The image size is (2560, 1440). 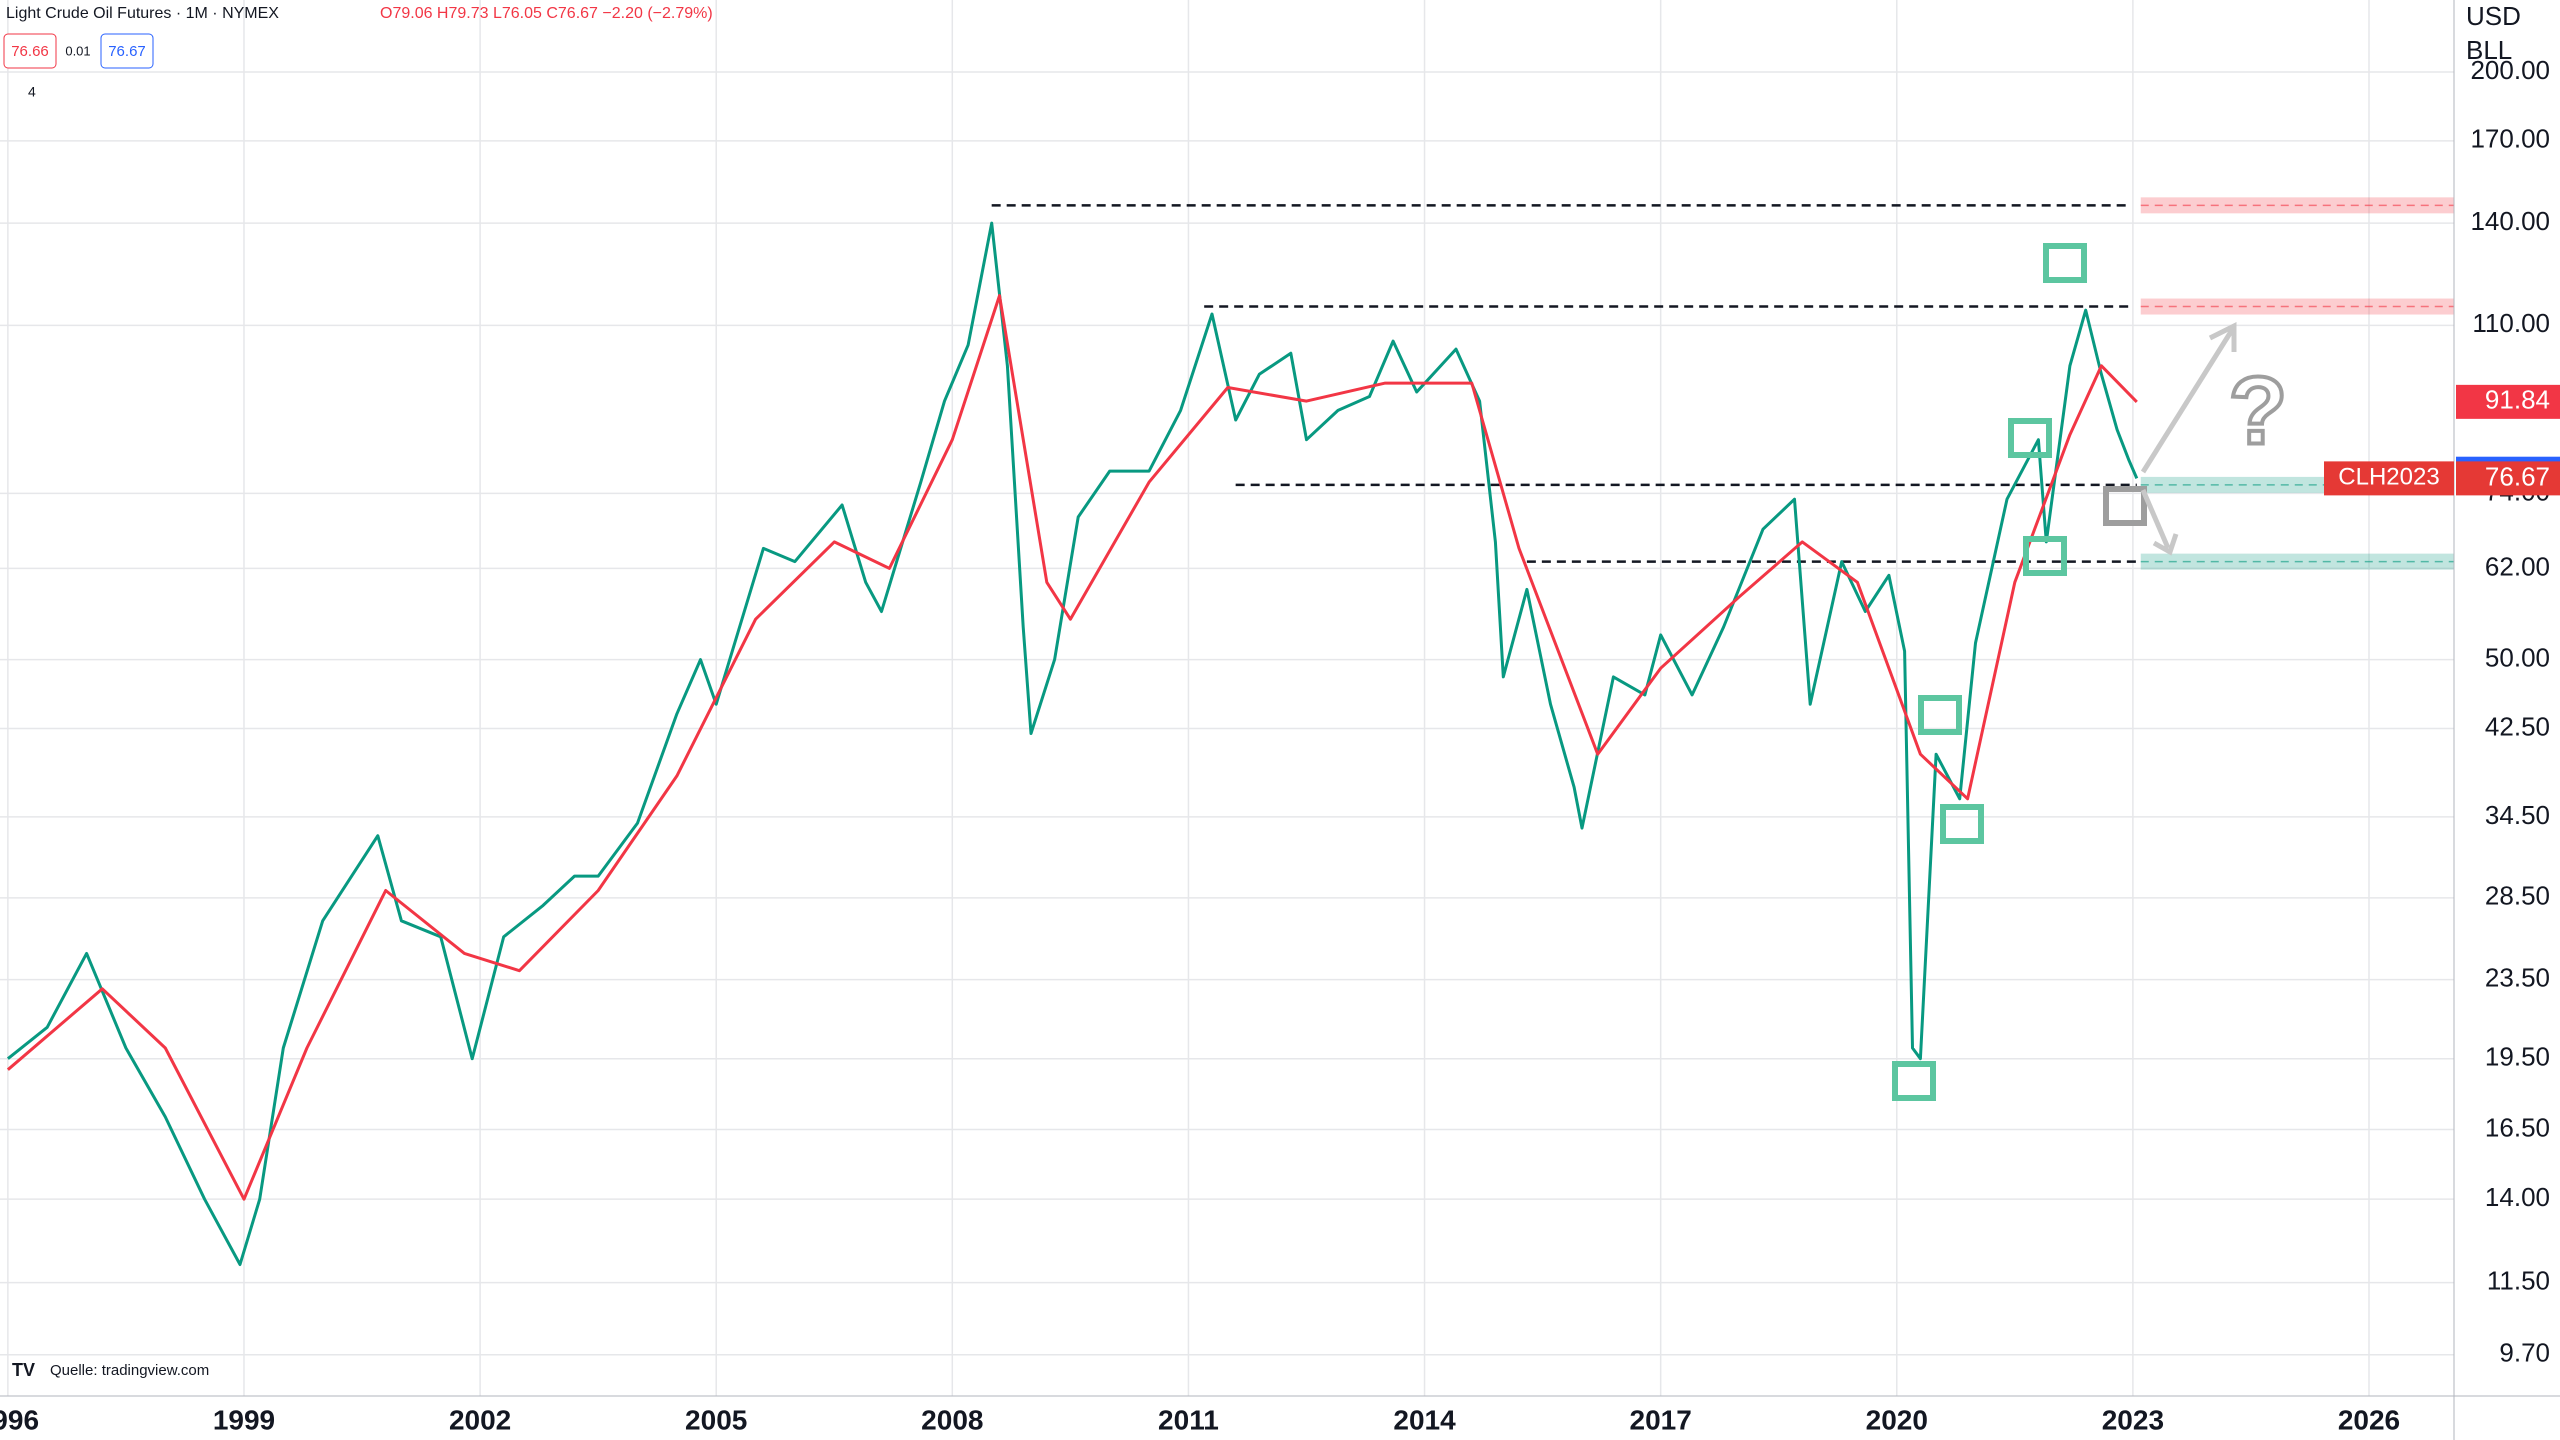 I want to click on y-tick-label: 42.50, so click(x=2517, y=726).